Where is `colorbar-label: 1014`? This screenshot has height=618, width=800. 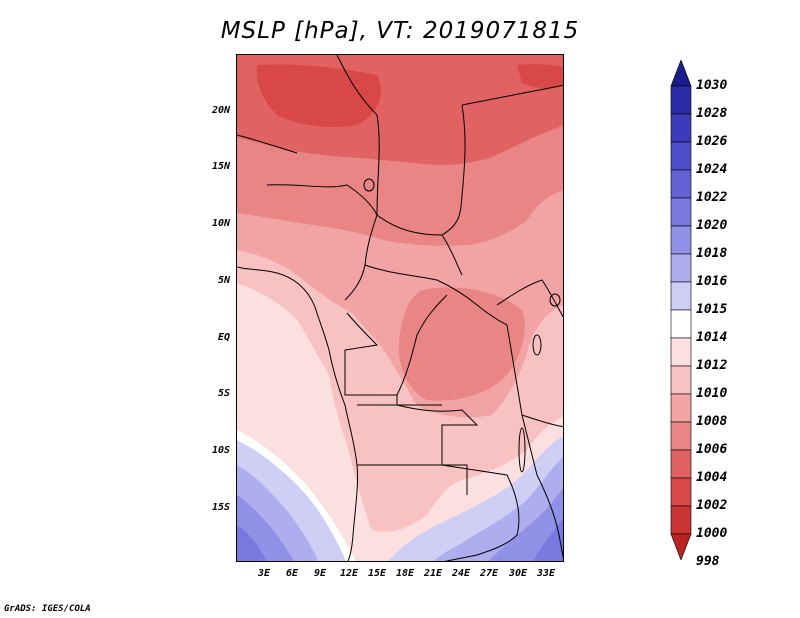 colorbar-label: 1014 is located at coordinates (712, 337).